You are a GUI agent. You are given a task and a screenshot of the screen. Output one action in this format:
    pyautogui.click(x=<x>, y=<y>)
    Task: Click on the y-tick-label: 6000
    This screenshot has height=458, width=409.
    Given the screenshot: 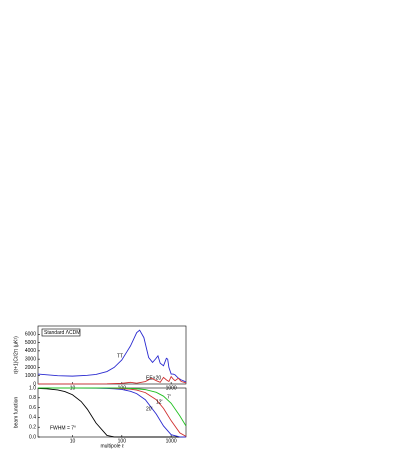 What is the action you would take?
    pyautogui.click(x=30, y=335)
    